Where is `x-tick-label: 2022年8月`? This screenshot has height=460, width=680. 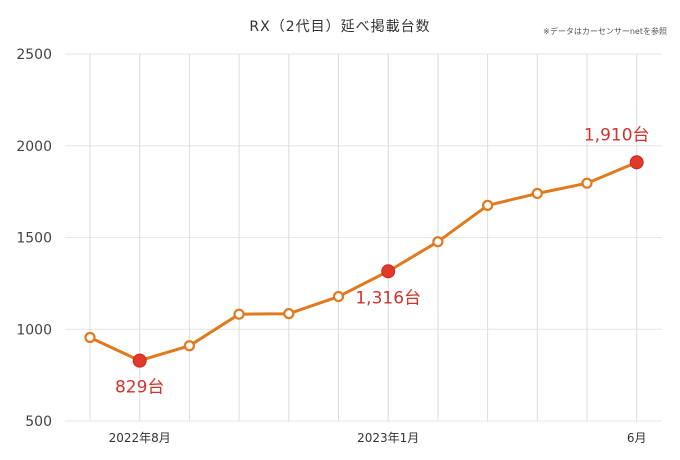 x-tick-label: 2022年8月 is located at coordinates (140, 438).